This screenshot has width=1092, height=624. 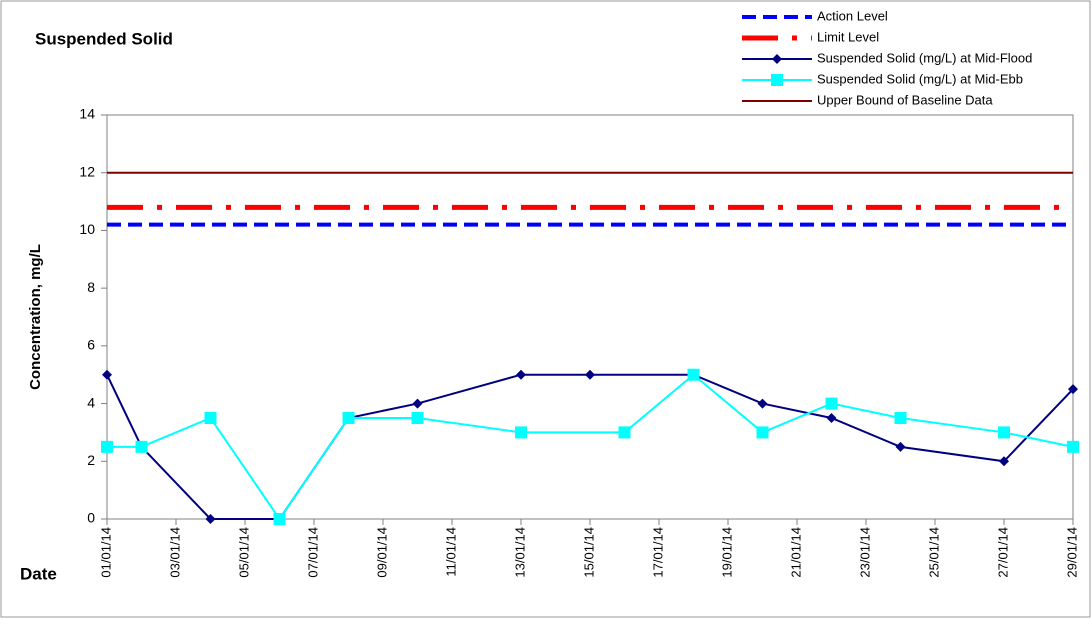 I want to click on x-tick-label: 03/01/14, so click(x=174, y=552).